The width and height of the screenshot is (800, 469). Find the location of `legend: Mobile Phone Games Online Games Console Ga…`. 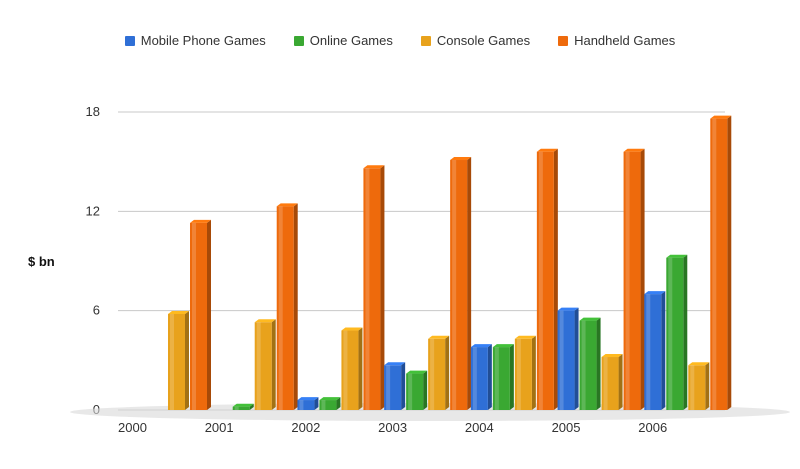

legend: Mobile Phone Games Online Games Console Ga… is located at coordinates (400, 40).